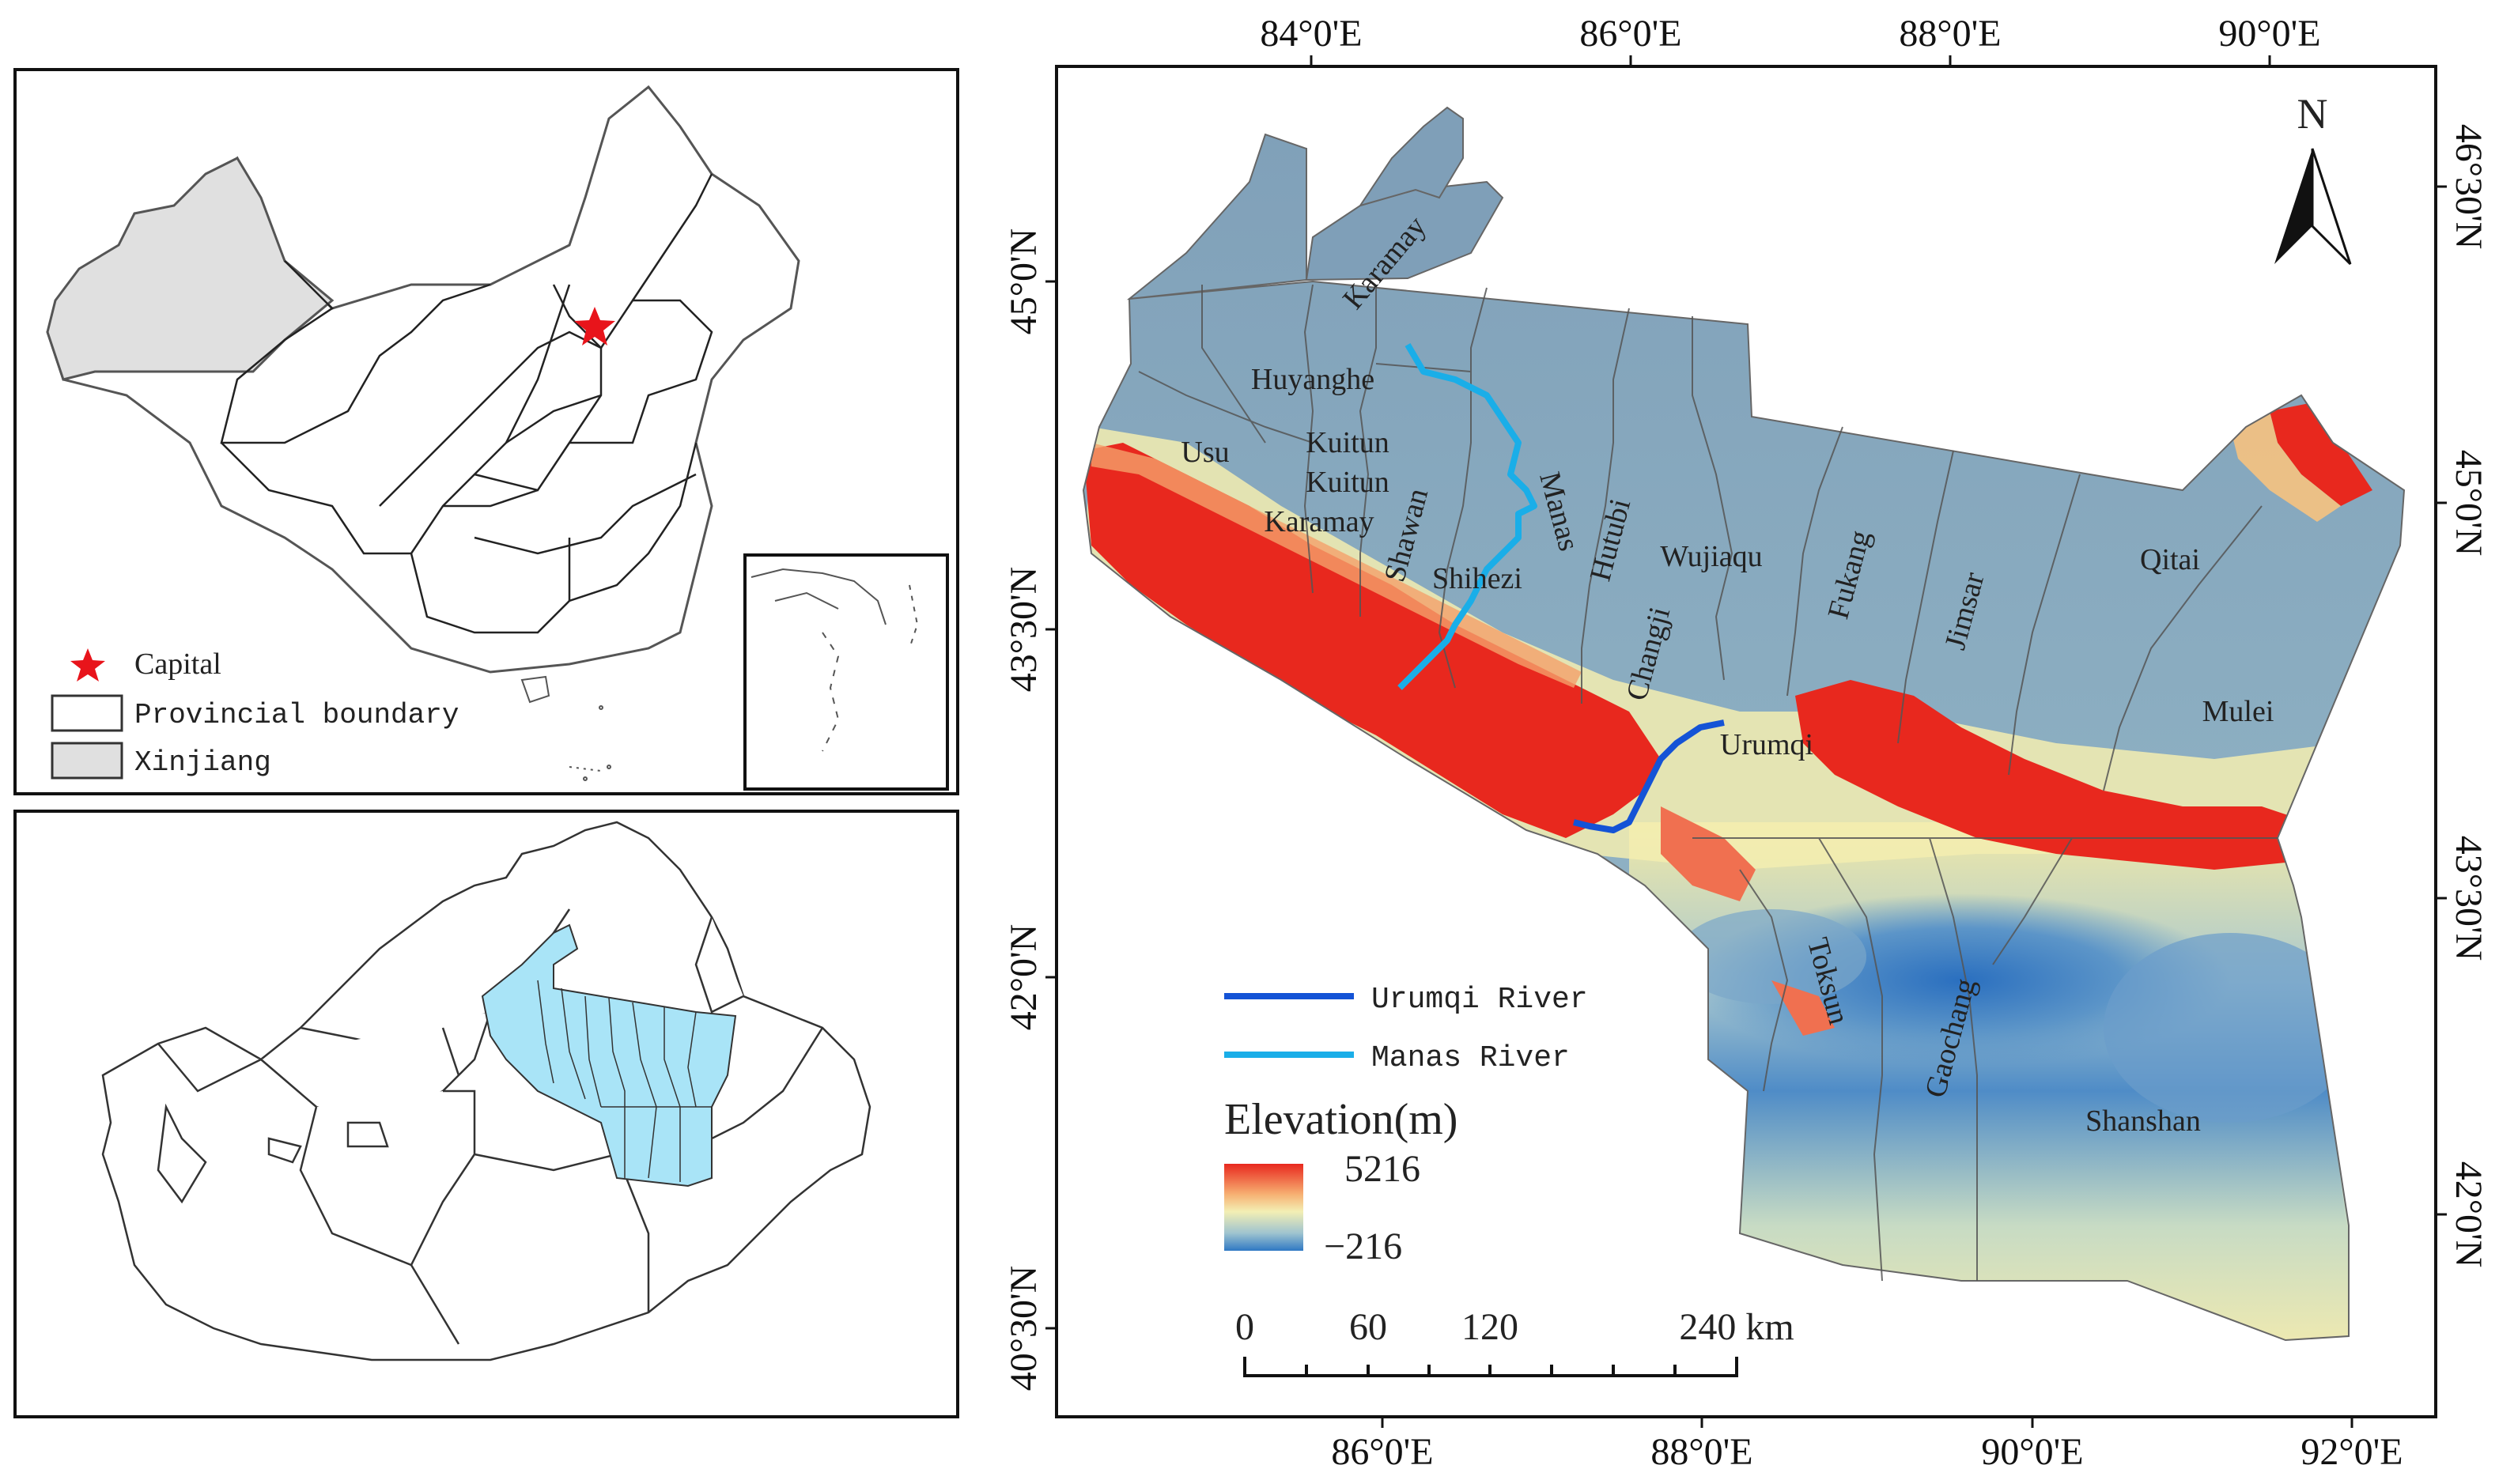 Image resolution: width=2499 pixels, height=1484 pixels. I want to click on north-arrow: N, so click(2313, 178).